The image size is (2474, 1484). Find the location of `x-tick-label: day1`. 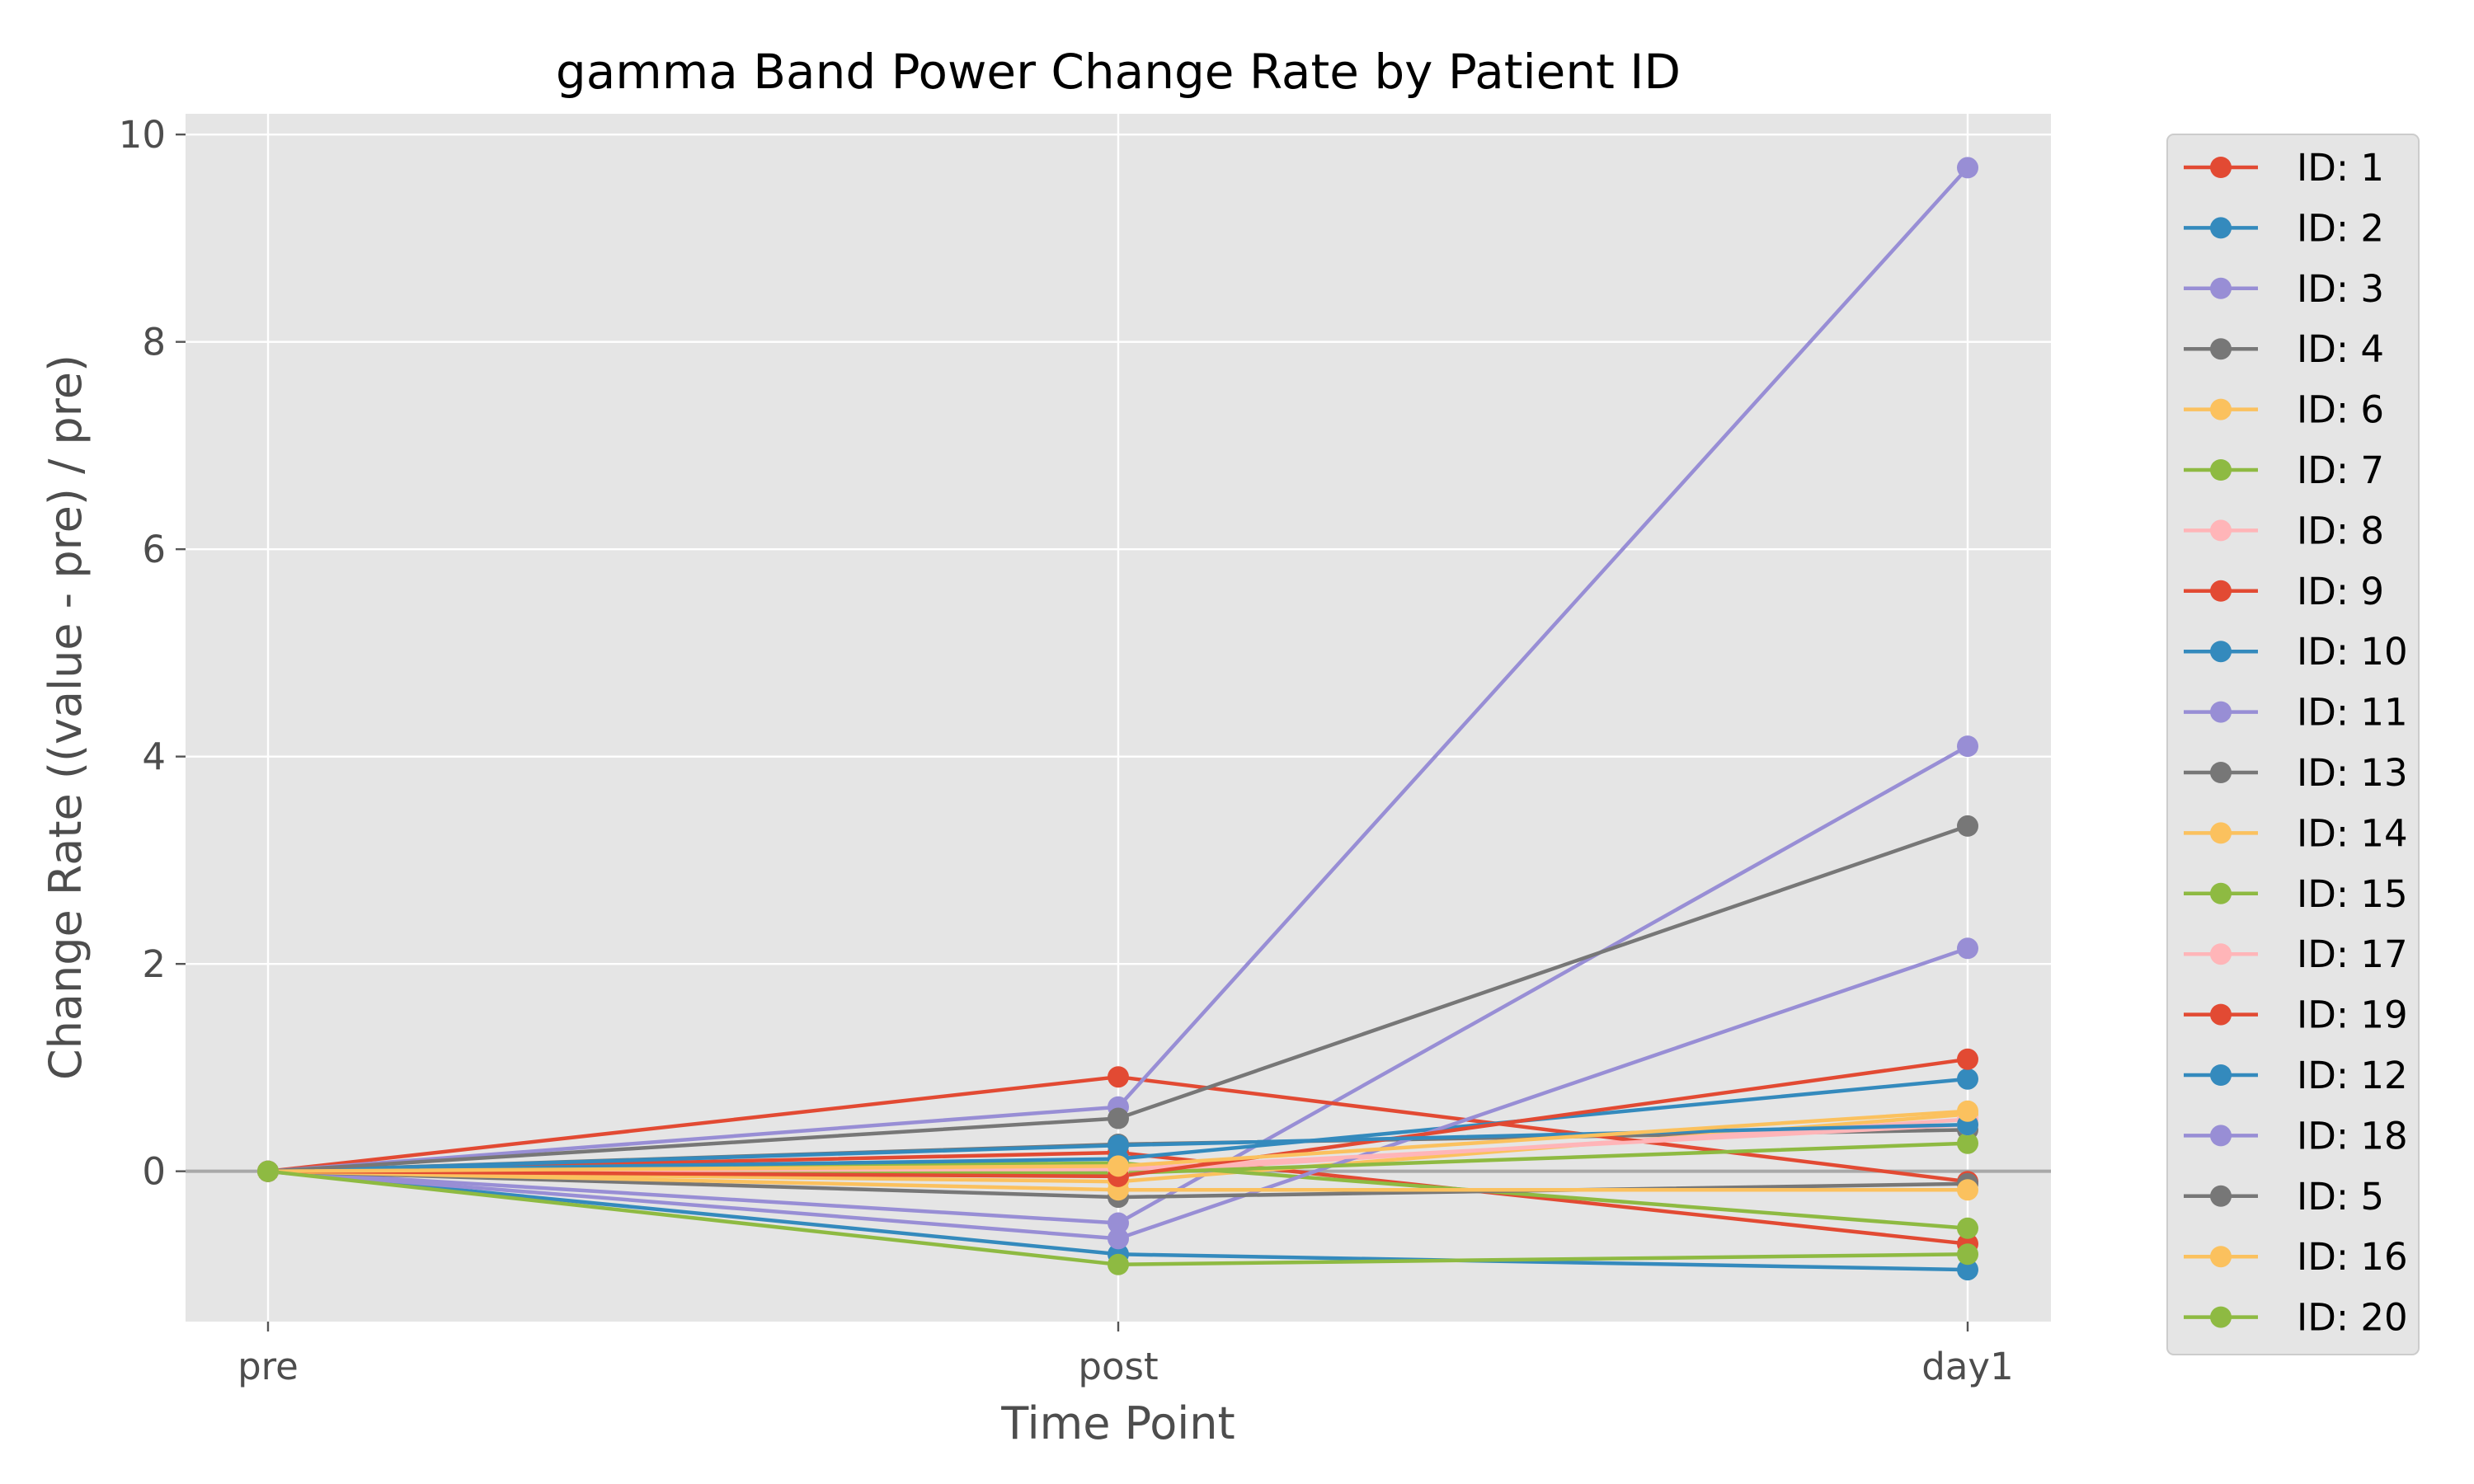

x-tick-label: day1 is located at coordinates (1967, 1366).